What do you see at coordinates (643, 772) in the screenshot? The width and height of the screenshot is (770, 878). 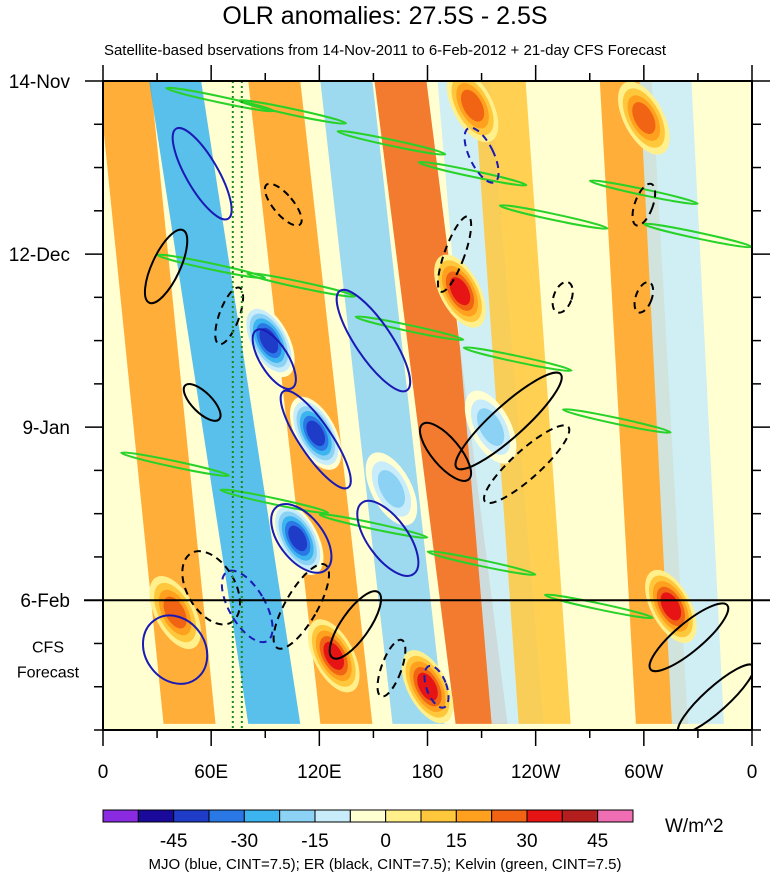 I see `x-tick-label-6: 60W` at bounding box center [643, 772].